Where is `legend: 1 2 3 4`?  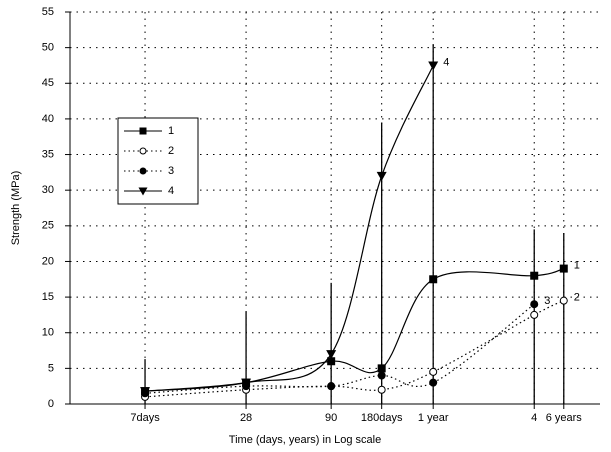 legend: 1 2 3 4 is located at coordinates (158, 161).